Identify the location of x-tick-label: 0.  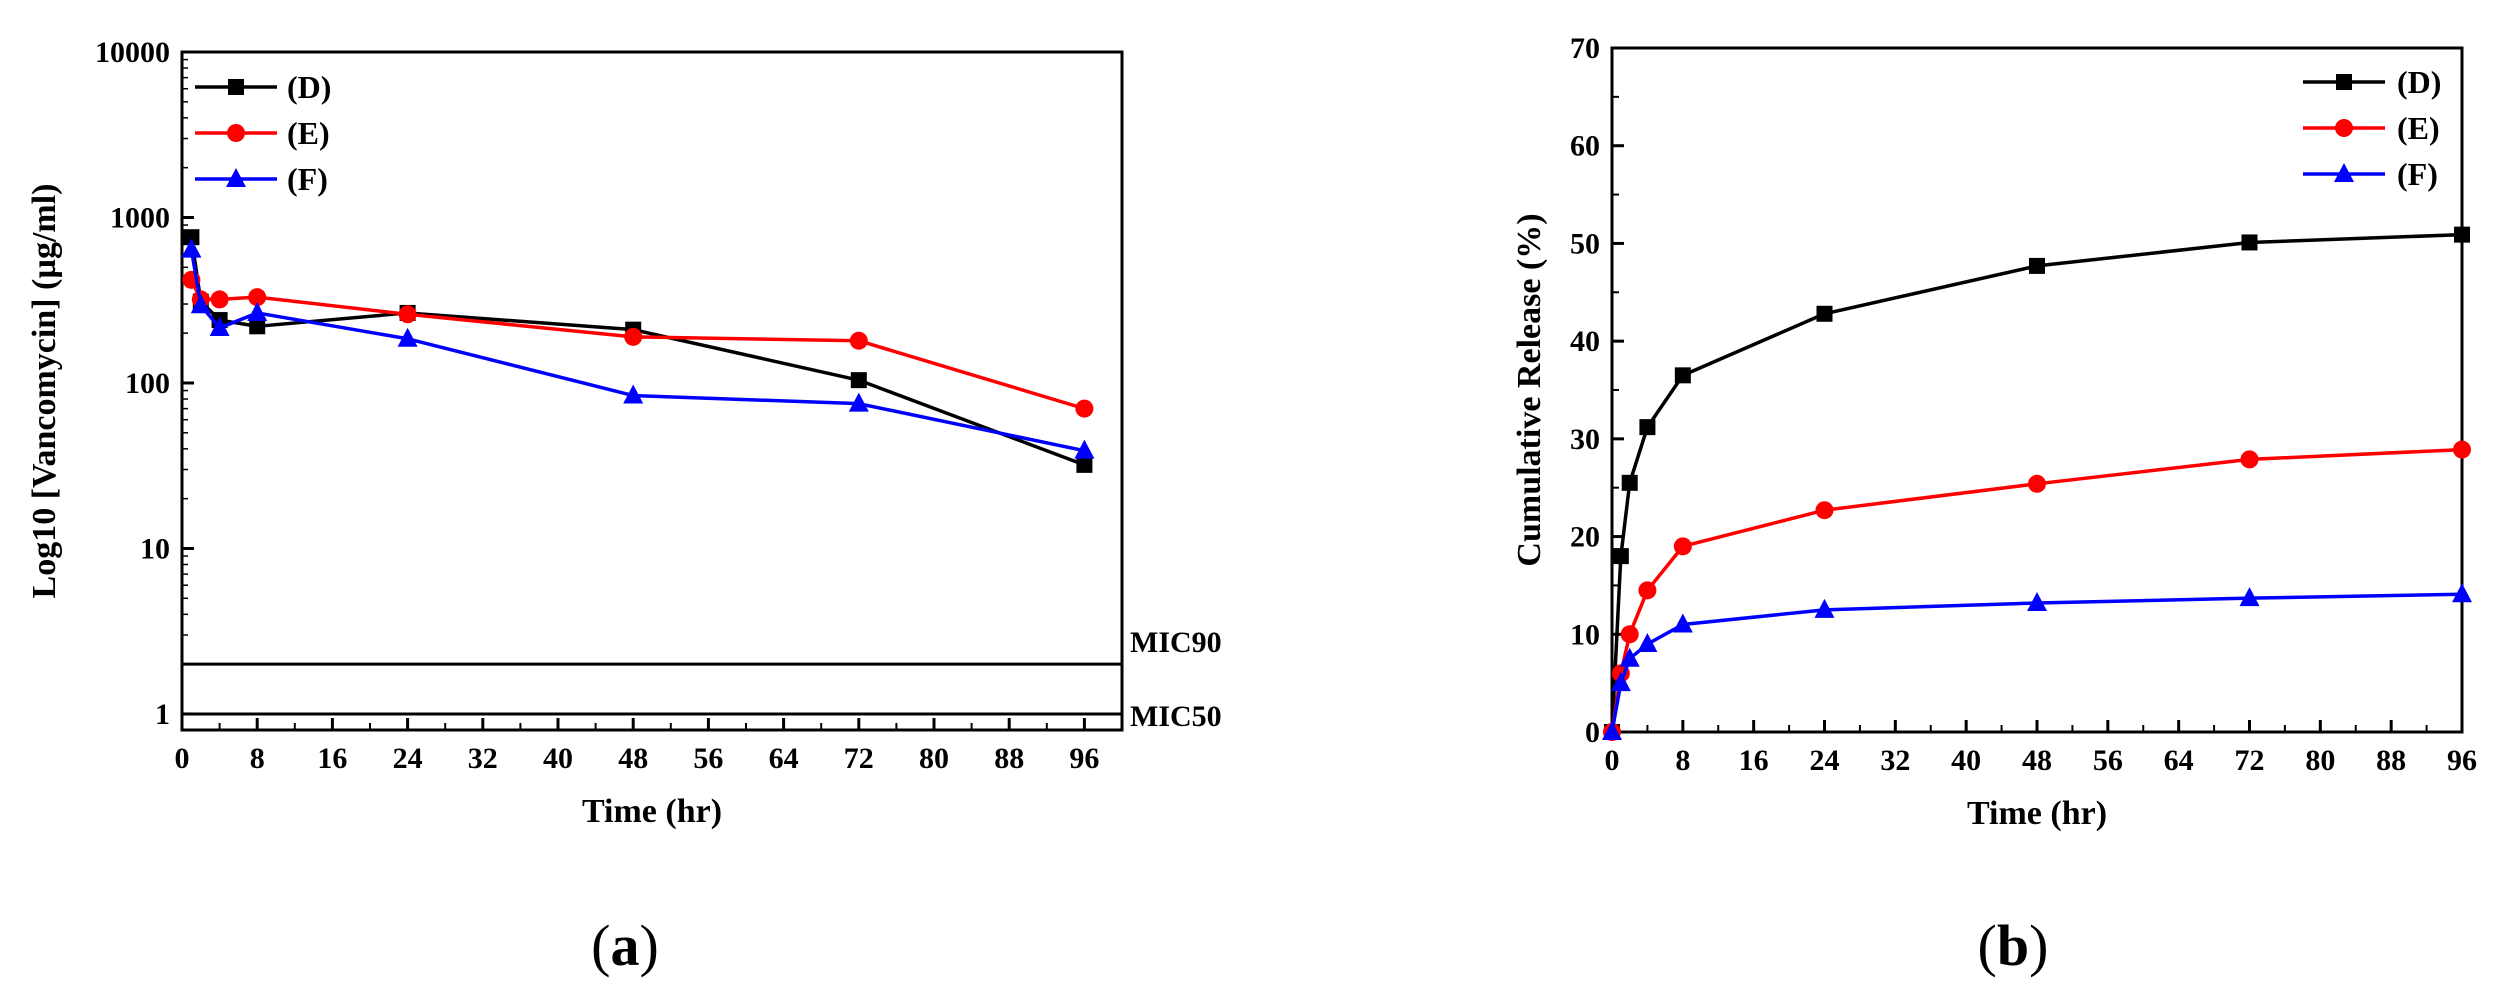
(182, 758).